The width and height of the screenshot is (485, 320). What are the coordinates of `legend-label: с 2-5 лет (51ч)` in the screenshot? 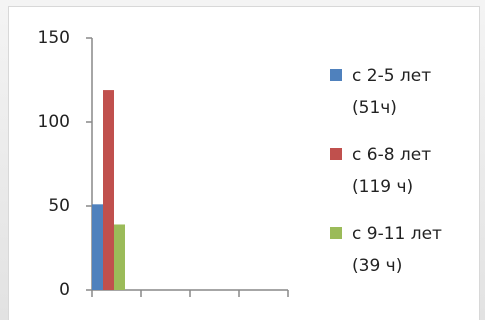 It's located at (392, 92).